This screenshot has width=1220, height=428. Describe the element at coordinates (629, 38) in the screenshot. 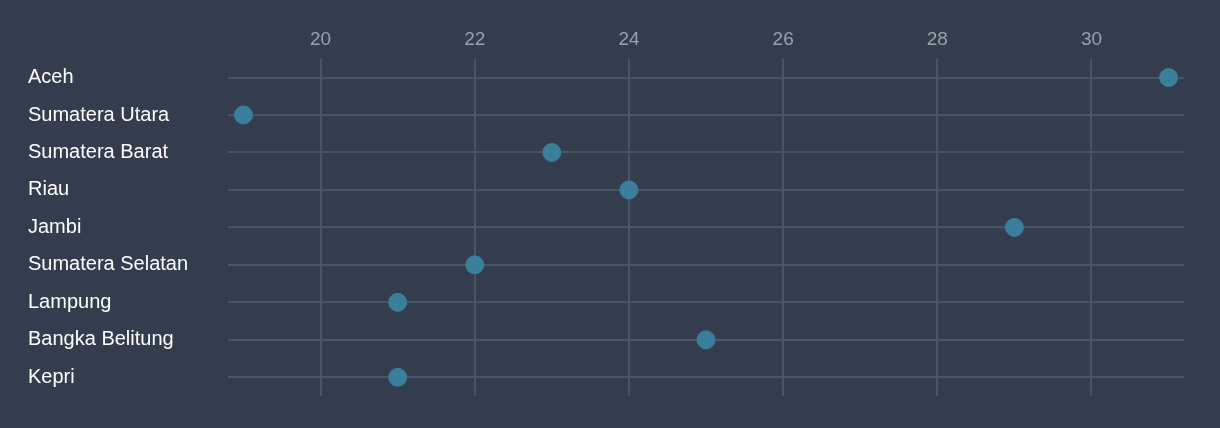

I see `x-tick-label: 24` at that location.